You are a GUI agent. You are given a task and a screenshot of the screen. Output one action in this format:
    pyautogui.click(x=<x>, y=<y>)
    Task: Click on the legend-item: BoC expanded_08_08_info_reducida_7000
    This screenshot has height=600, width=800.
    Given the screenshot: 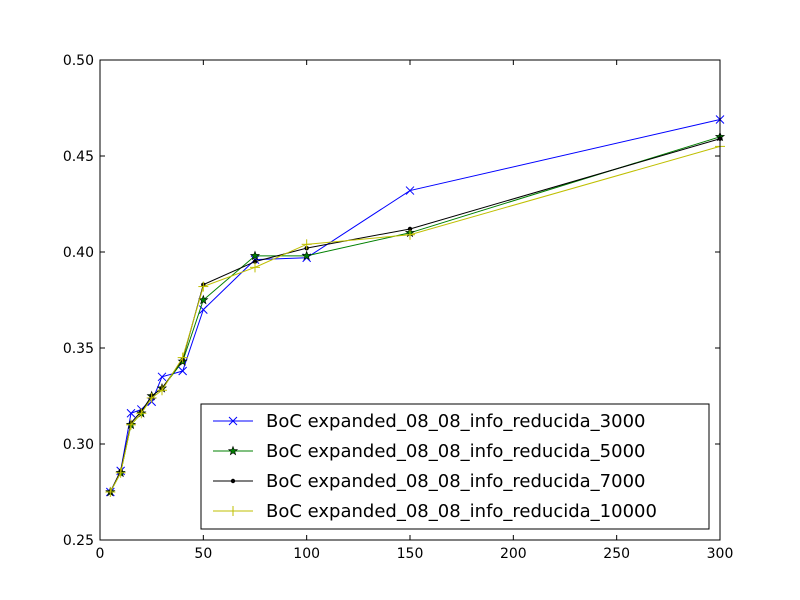 What is the action you would take?
    pyautogui.click(x=429, y=481)
    